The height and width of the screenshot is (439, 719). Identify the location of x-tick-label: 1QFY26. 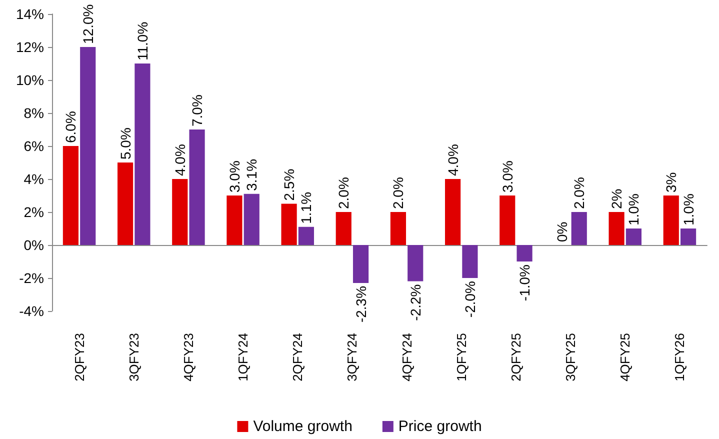
(680, 357).